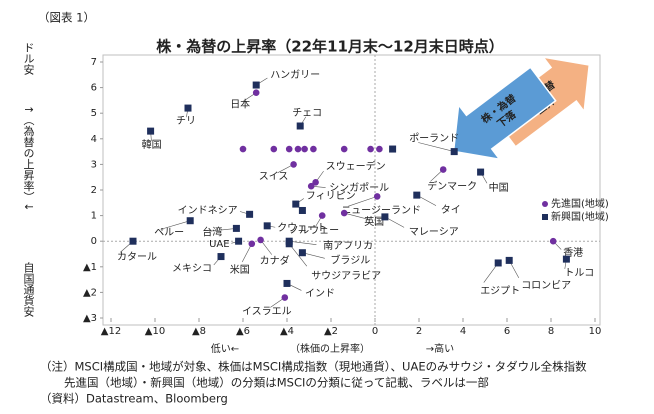  I want to click on point-label: カタール, so click(137, 257).